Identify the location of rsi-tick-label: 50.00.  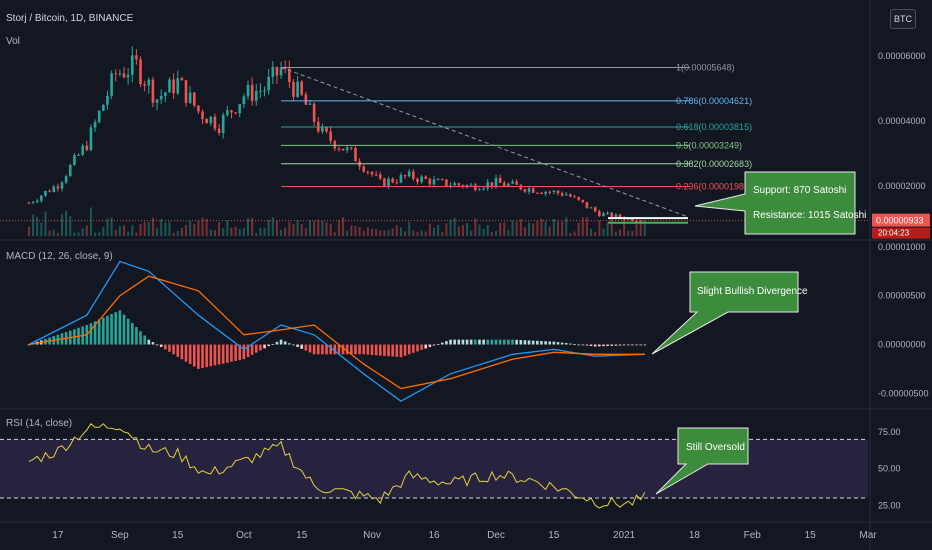
(889, 469).